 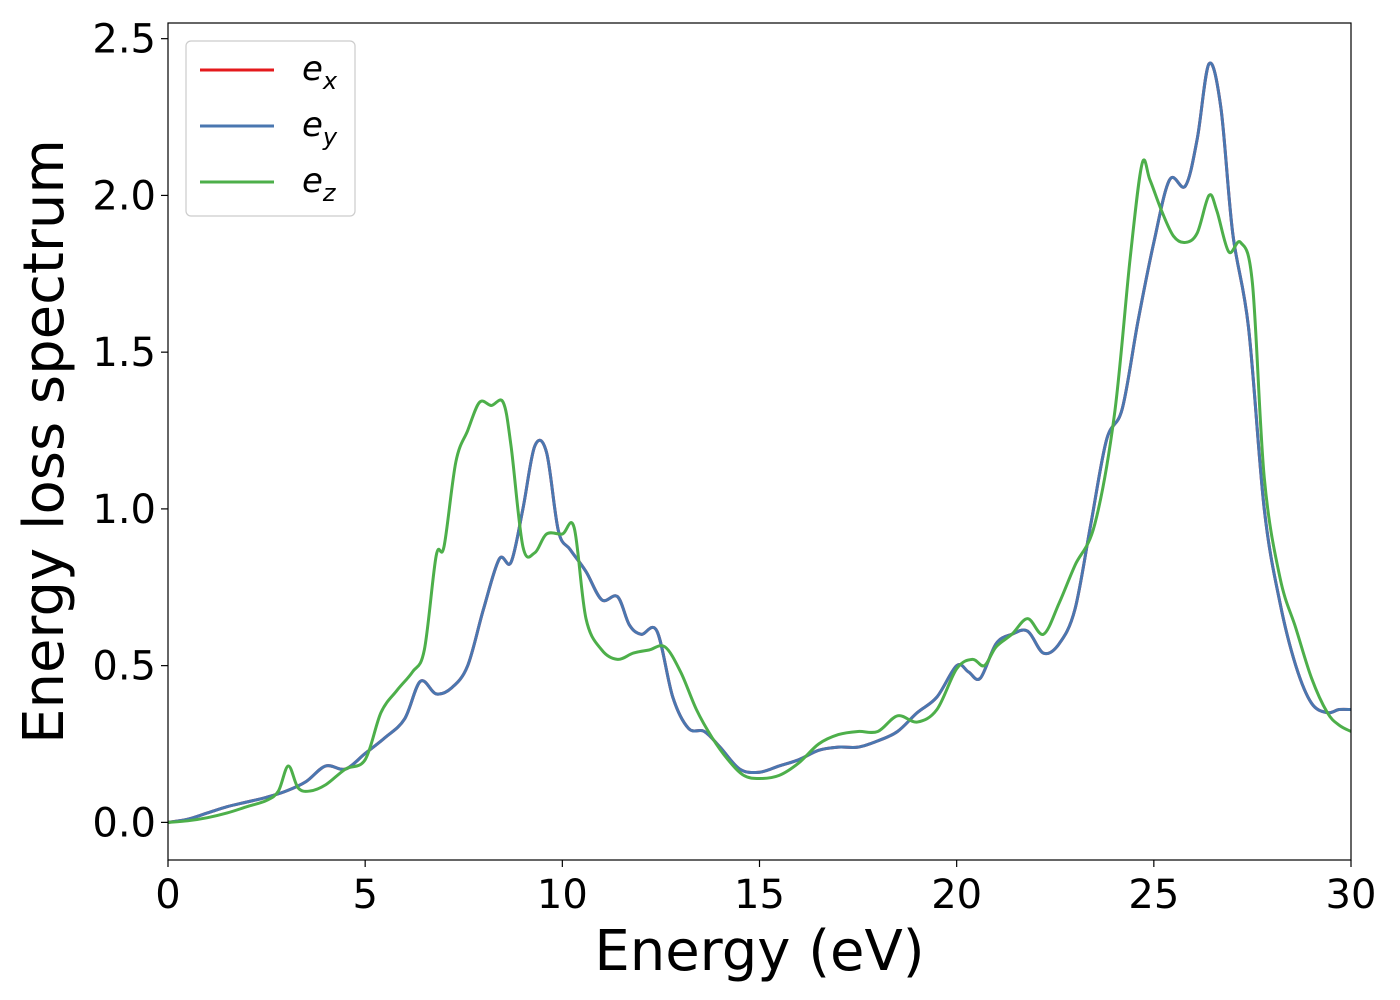 What do you see at coordinates (364, 895) in the screenshot?
I see `x-tick-label: 5` at bounding box center [364, 895].